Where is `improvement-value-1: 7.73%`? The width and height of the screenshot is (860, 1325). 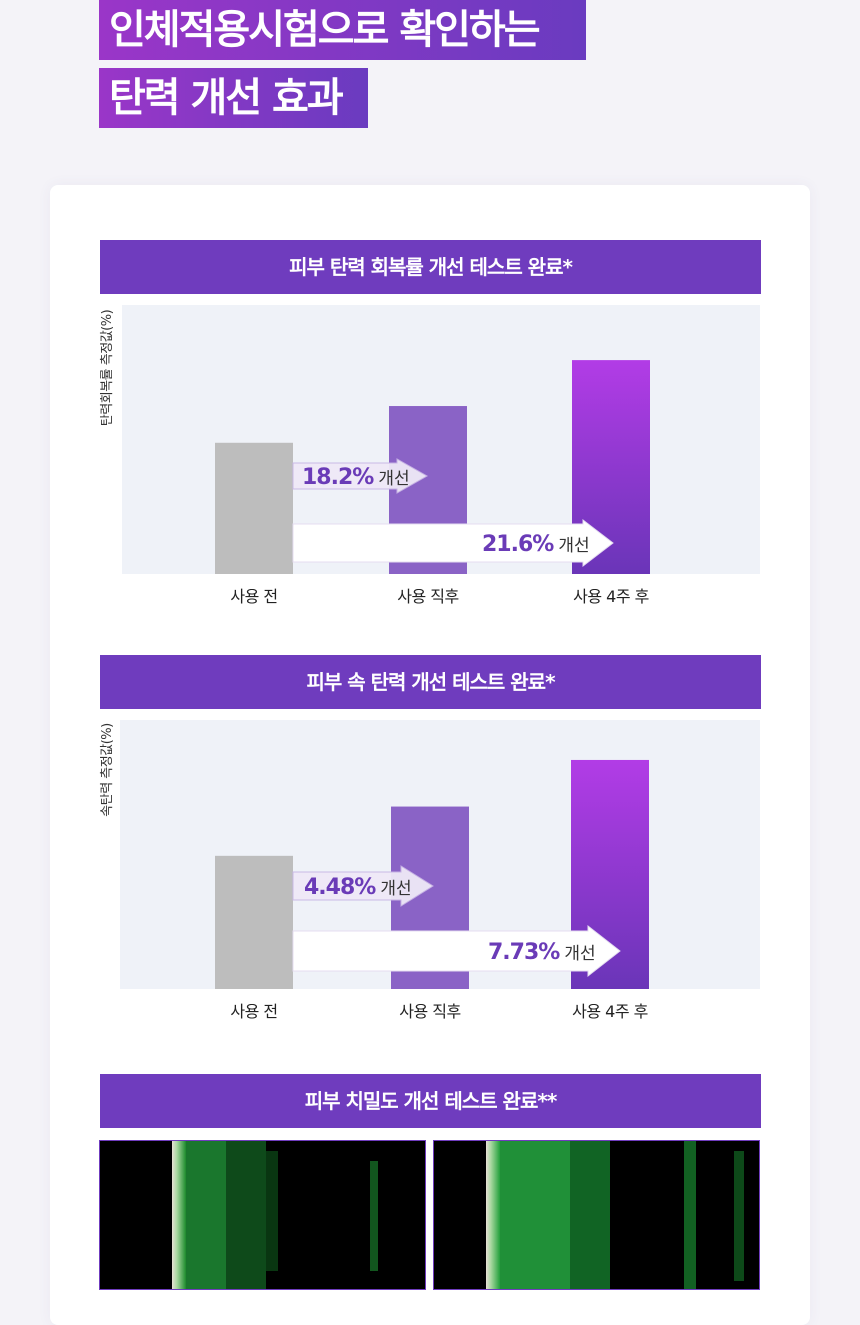 improvement-value-1: 7.73% is located at coordinates (524, 952).